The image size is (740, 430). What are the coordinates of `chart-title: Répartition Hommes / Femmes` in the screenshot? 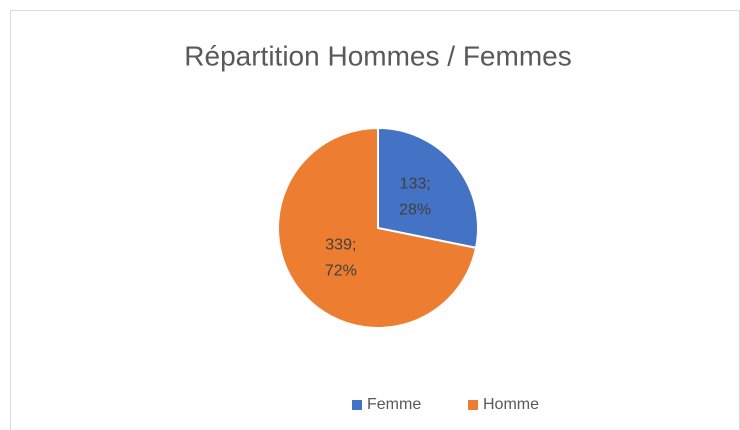 It's located at (377, 55).